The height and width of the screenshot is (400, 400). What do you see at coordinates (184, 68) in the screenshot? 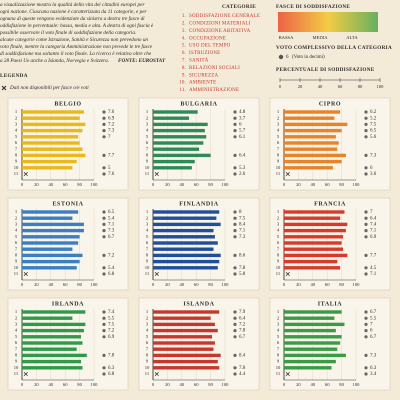
I see `category-number: 8.` at bounding box center [184, 68].